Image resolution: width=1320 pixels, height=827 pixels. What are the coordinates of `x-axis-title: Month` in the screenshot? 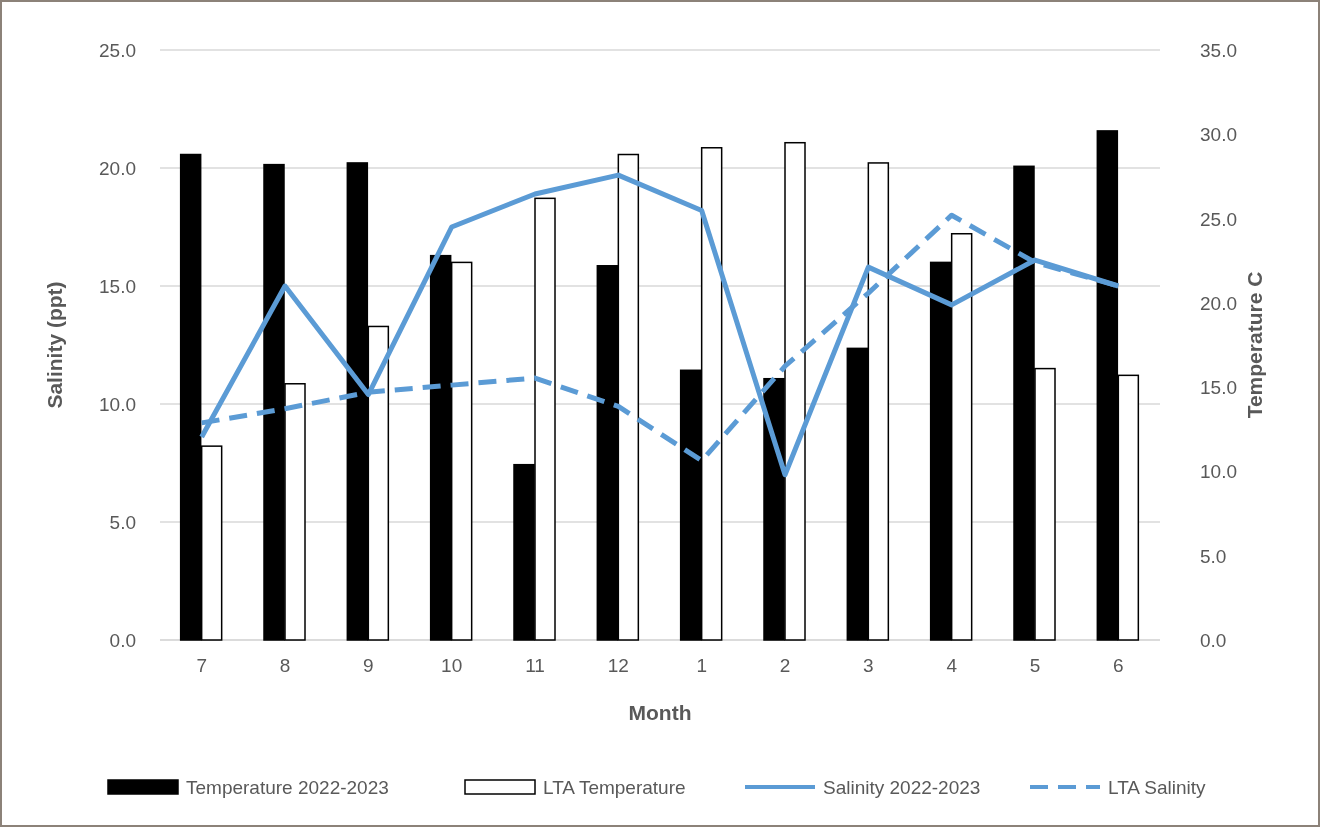 It's located at (660, 712).